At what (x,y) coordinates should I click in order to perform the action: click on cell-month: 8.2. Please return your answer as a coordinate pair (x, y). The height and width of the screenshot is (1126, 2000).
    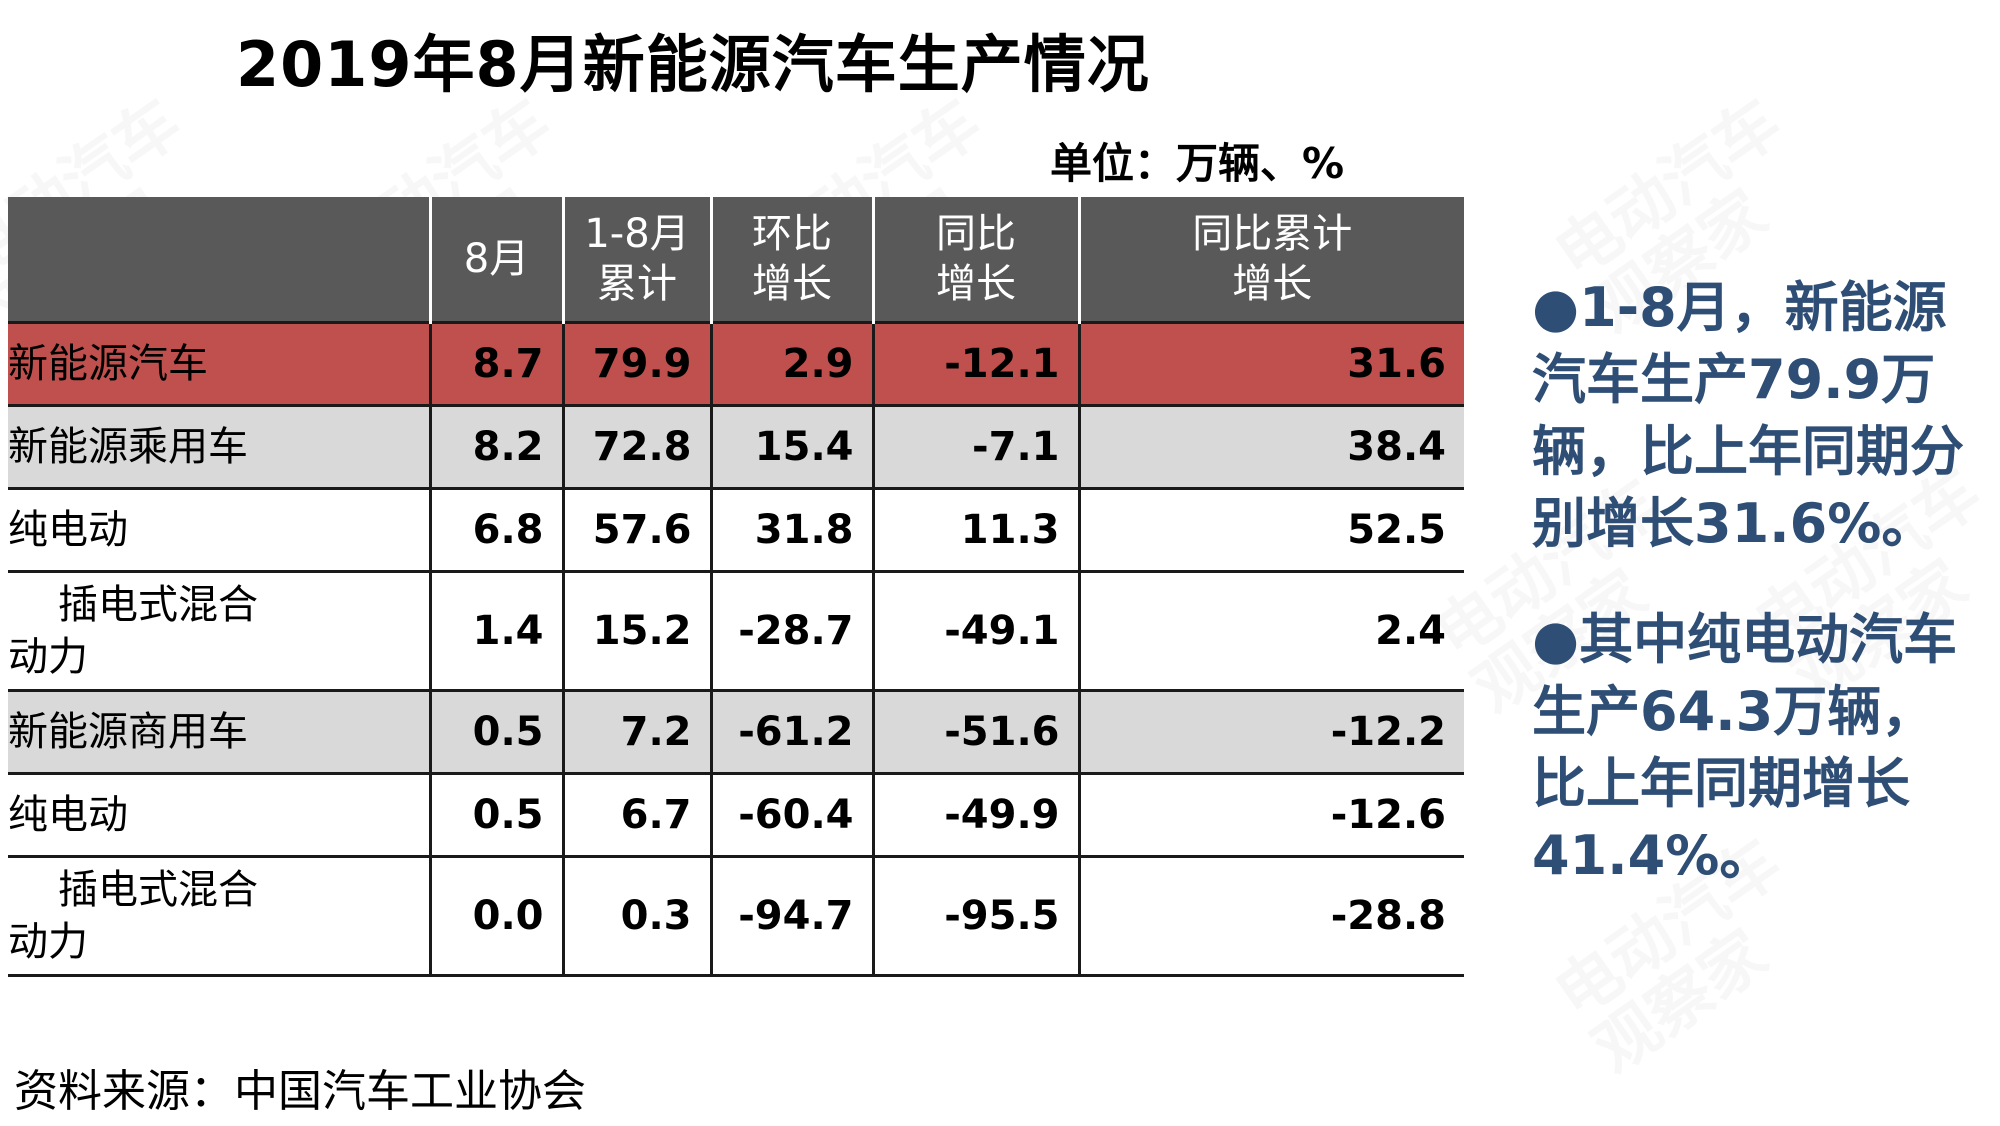
    Looking at the image, I should click on (495, 446).